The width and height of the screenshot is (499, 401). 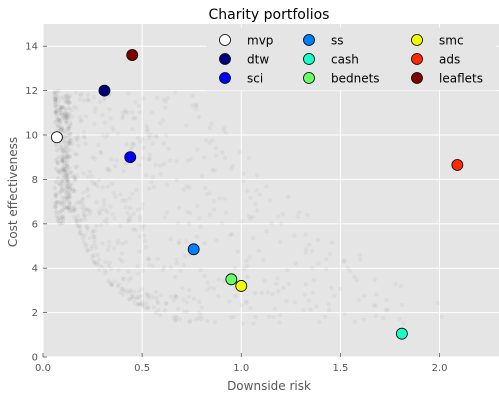 What do you see at coordinates (309, 40) in the screenshot?
I see `legend-marker-ss` at bounding box center [309, 40].